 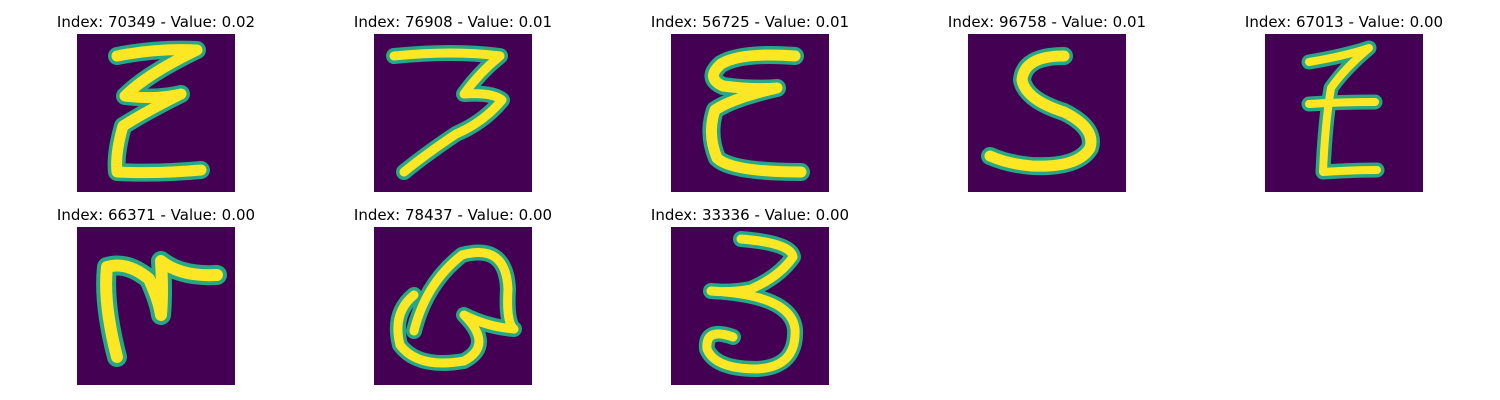 What do you see at coordinates (161, 309) in the screenshot?
I see `glyph-m-like` at bounding box center [161, 309].